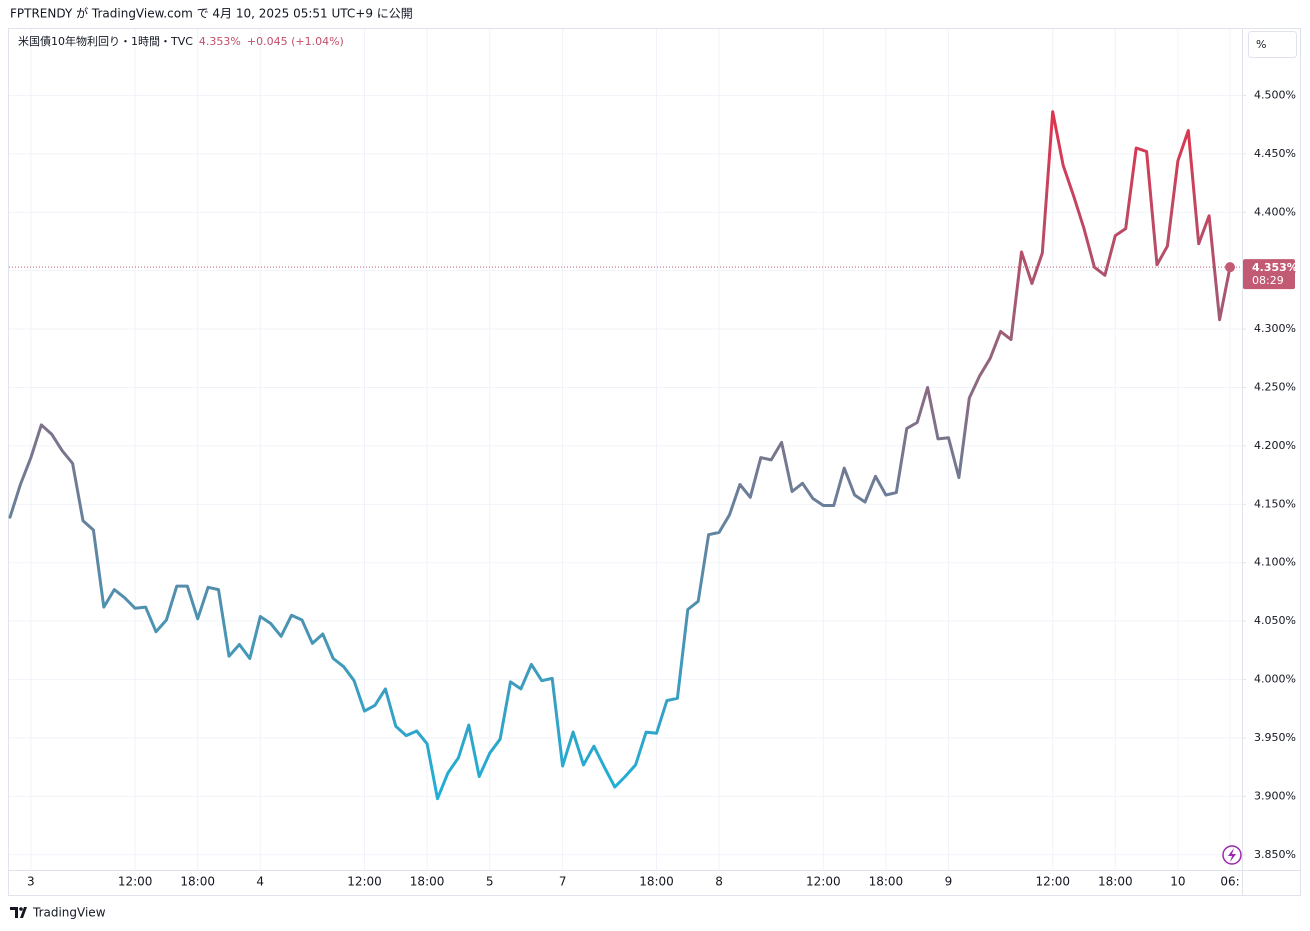 Image resolution: width=1310 pixels, height=931 pixels. What do you see at coordinates (1177, 882) in the screenshot?
I see `x-tick-label: 10` at bounding box center [1177, 882].